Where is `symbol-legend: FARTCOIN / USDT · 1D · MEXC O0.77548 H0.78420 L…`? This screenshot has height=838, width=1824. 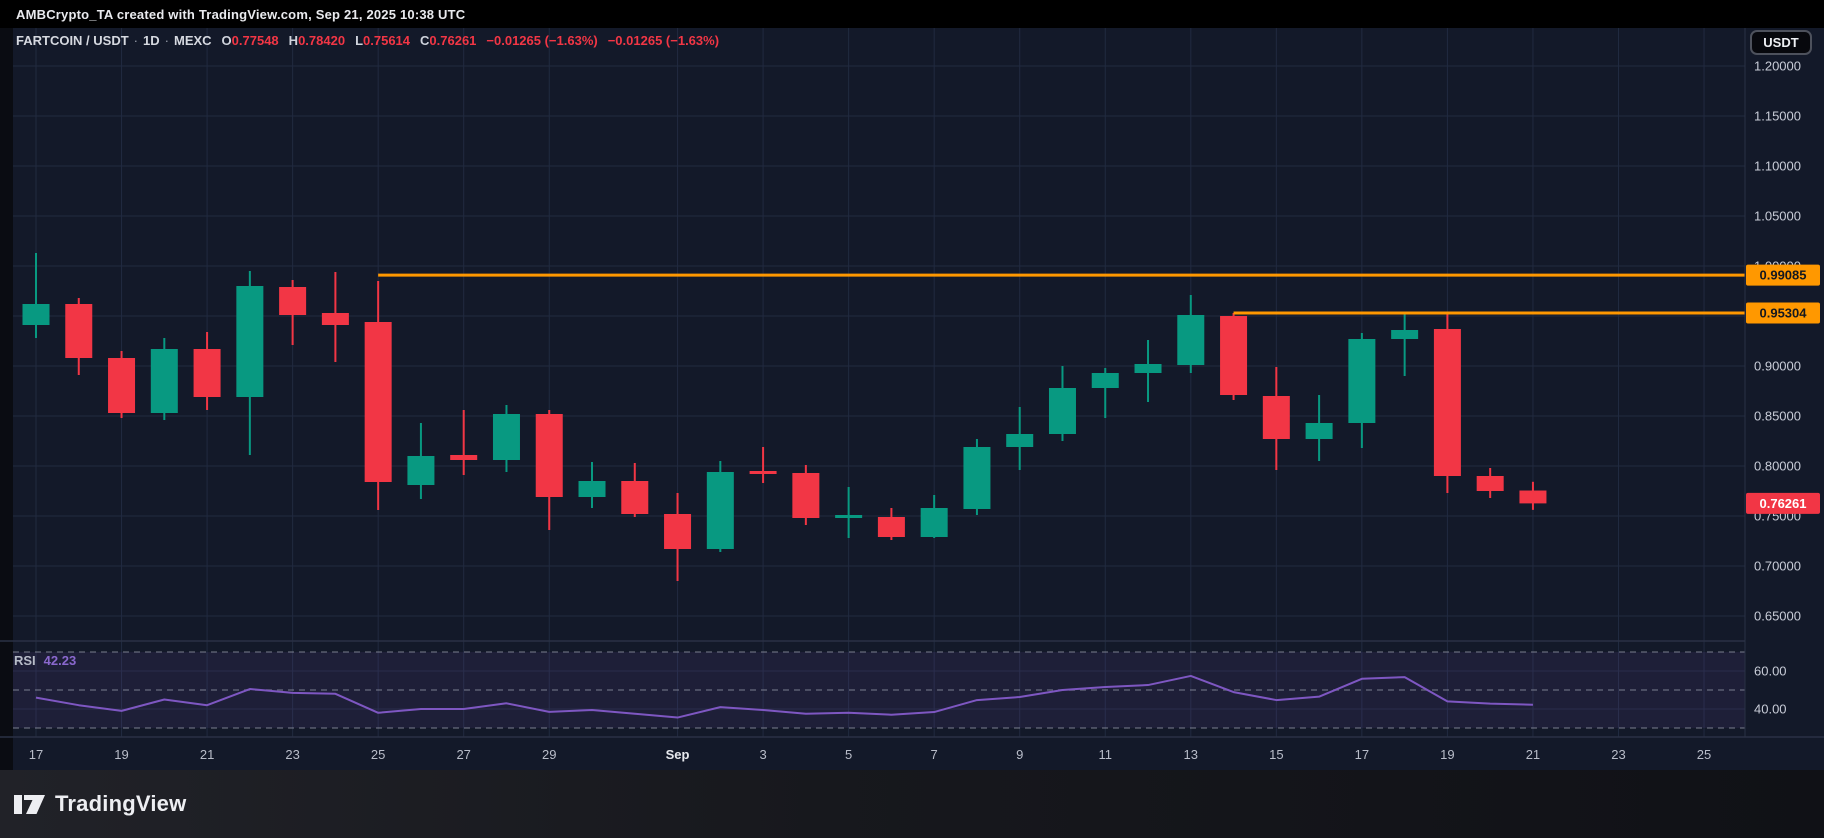
symbol-legend: FARTCOIN / USDT · 1D · MEXC O0.77548 H0.78420 L… is located at coordinates (367, 40).